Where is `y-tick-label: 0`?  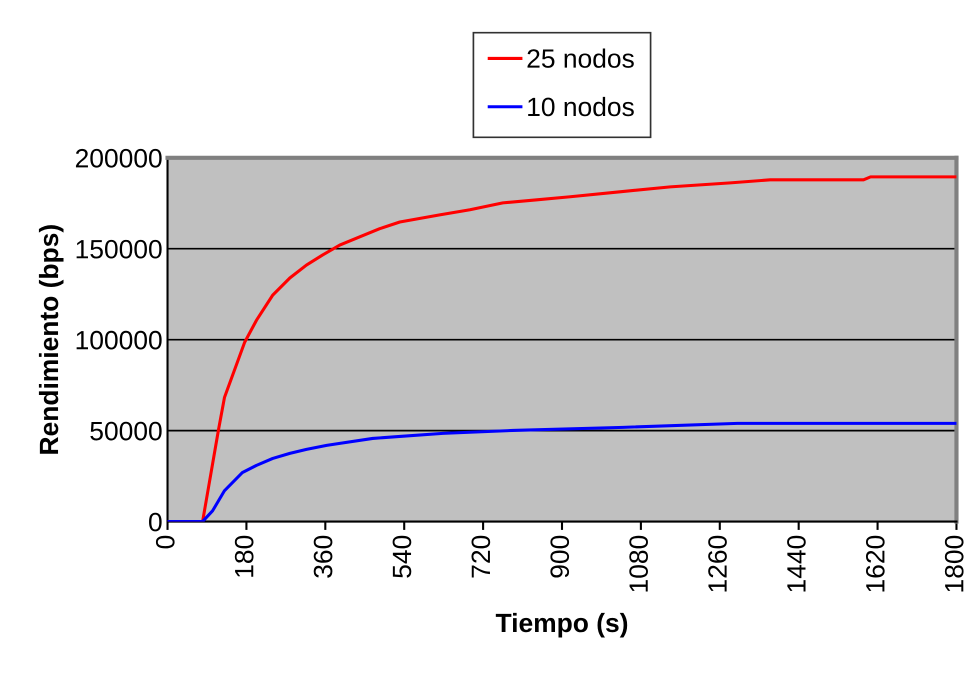 y-tick-label: 0 is located at coordinates (155, 522).